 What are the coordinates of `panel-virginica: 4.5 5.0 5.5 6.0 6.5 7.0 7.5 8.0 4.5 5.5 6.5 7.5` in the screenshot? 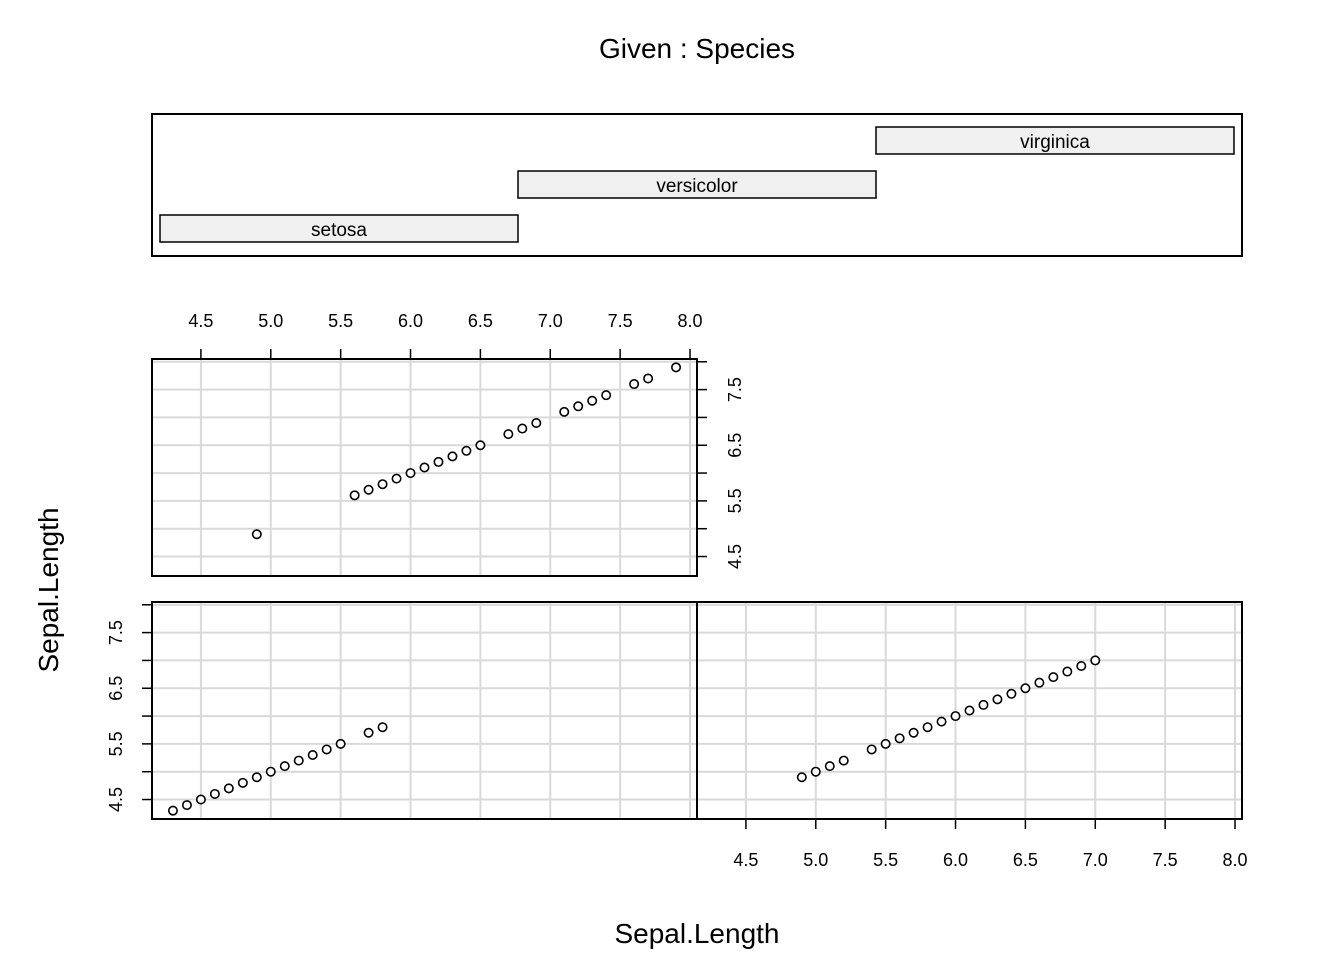 It's located at (448, 444).